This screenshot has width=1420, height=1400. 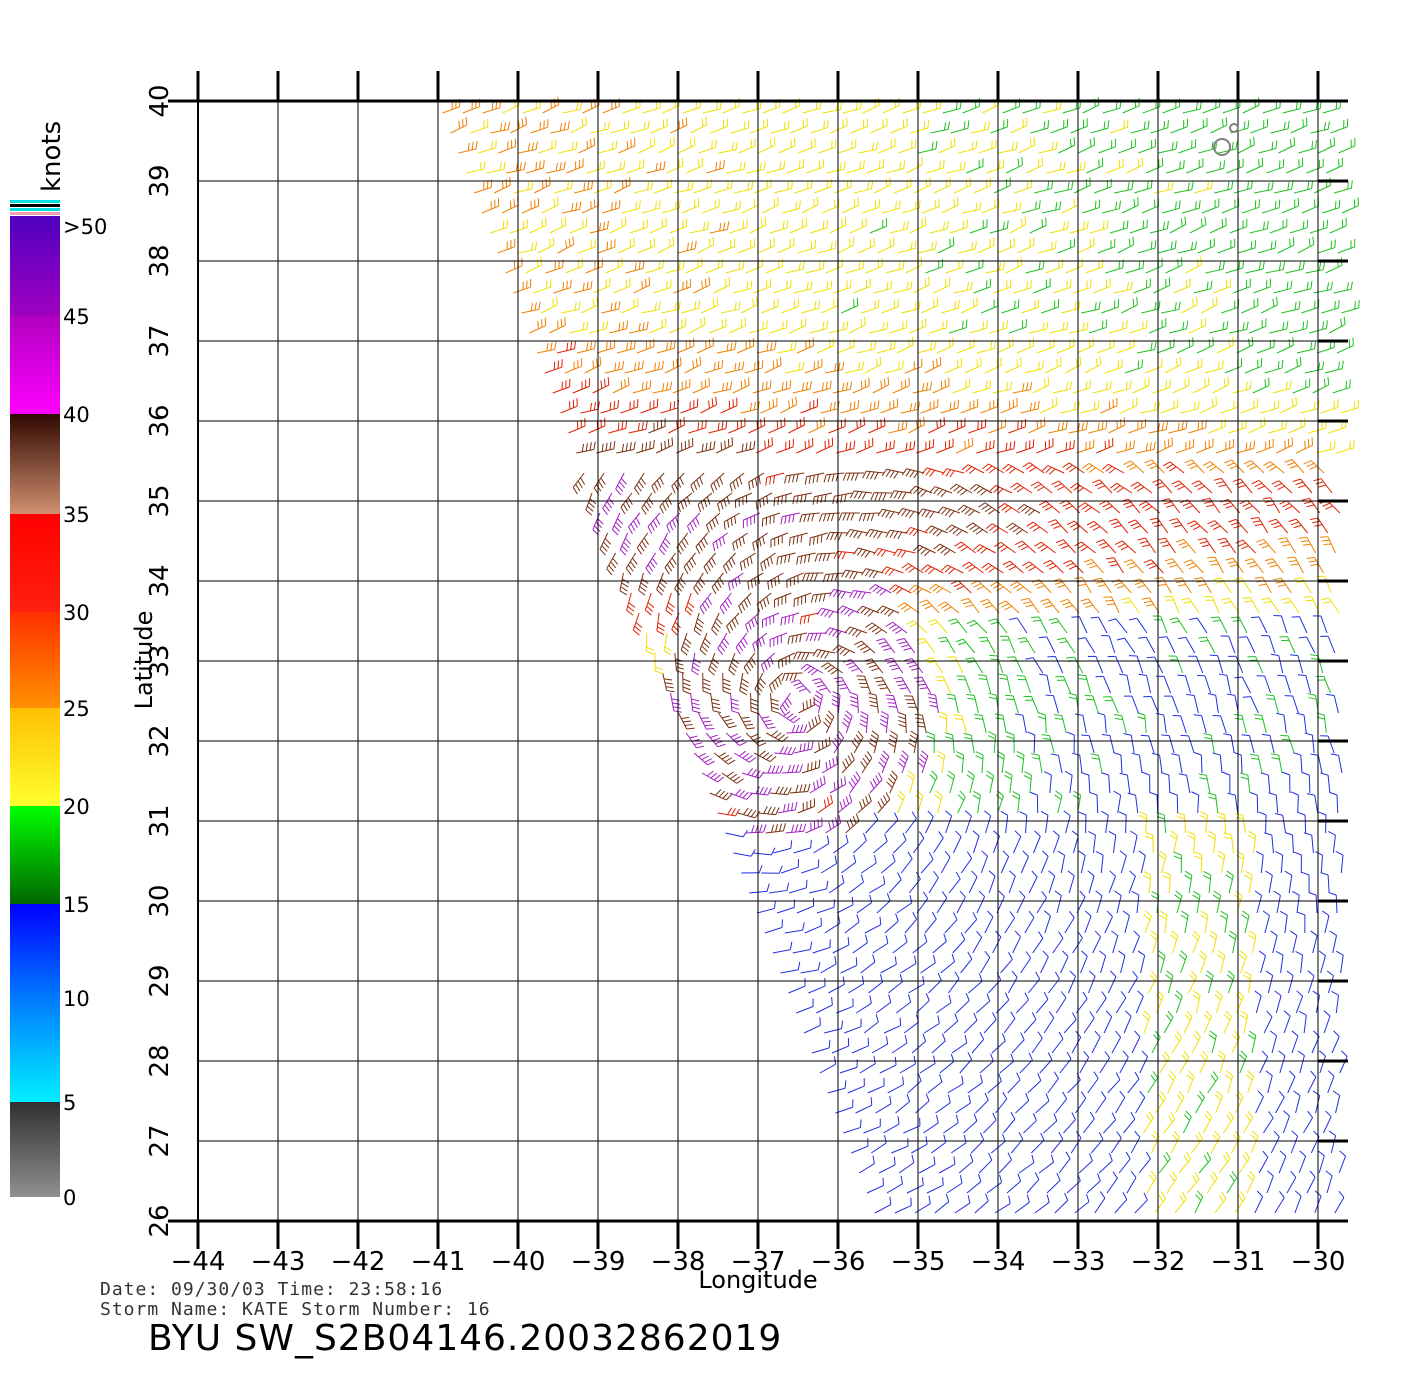 What do you see at coordinates (295, 1309) in the screenshot?
I see `storm-info-line: Storm Name: KATE Storm Number: 16` at bounding box center [295, 1309].